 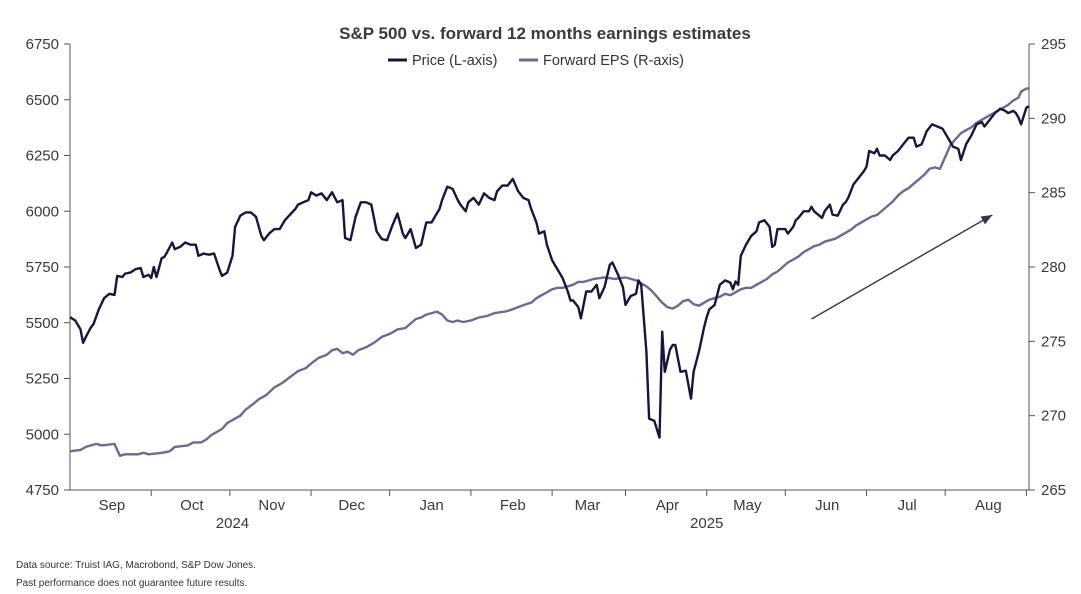 What do you see at coordinates (42, 100) in the screenshot?
I see `left-tick-label: 6500` at bounding box center [42, 100].